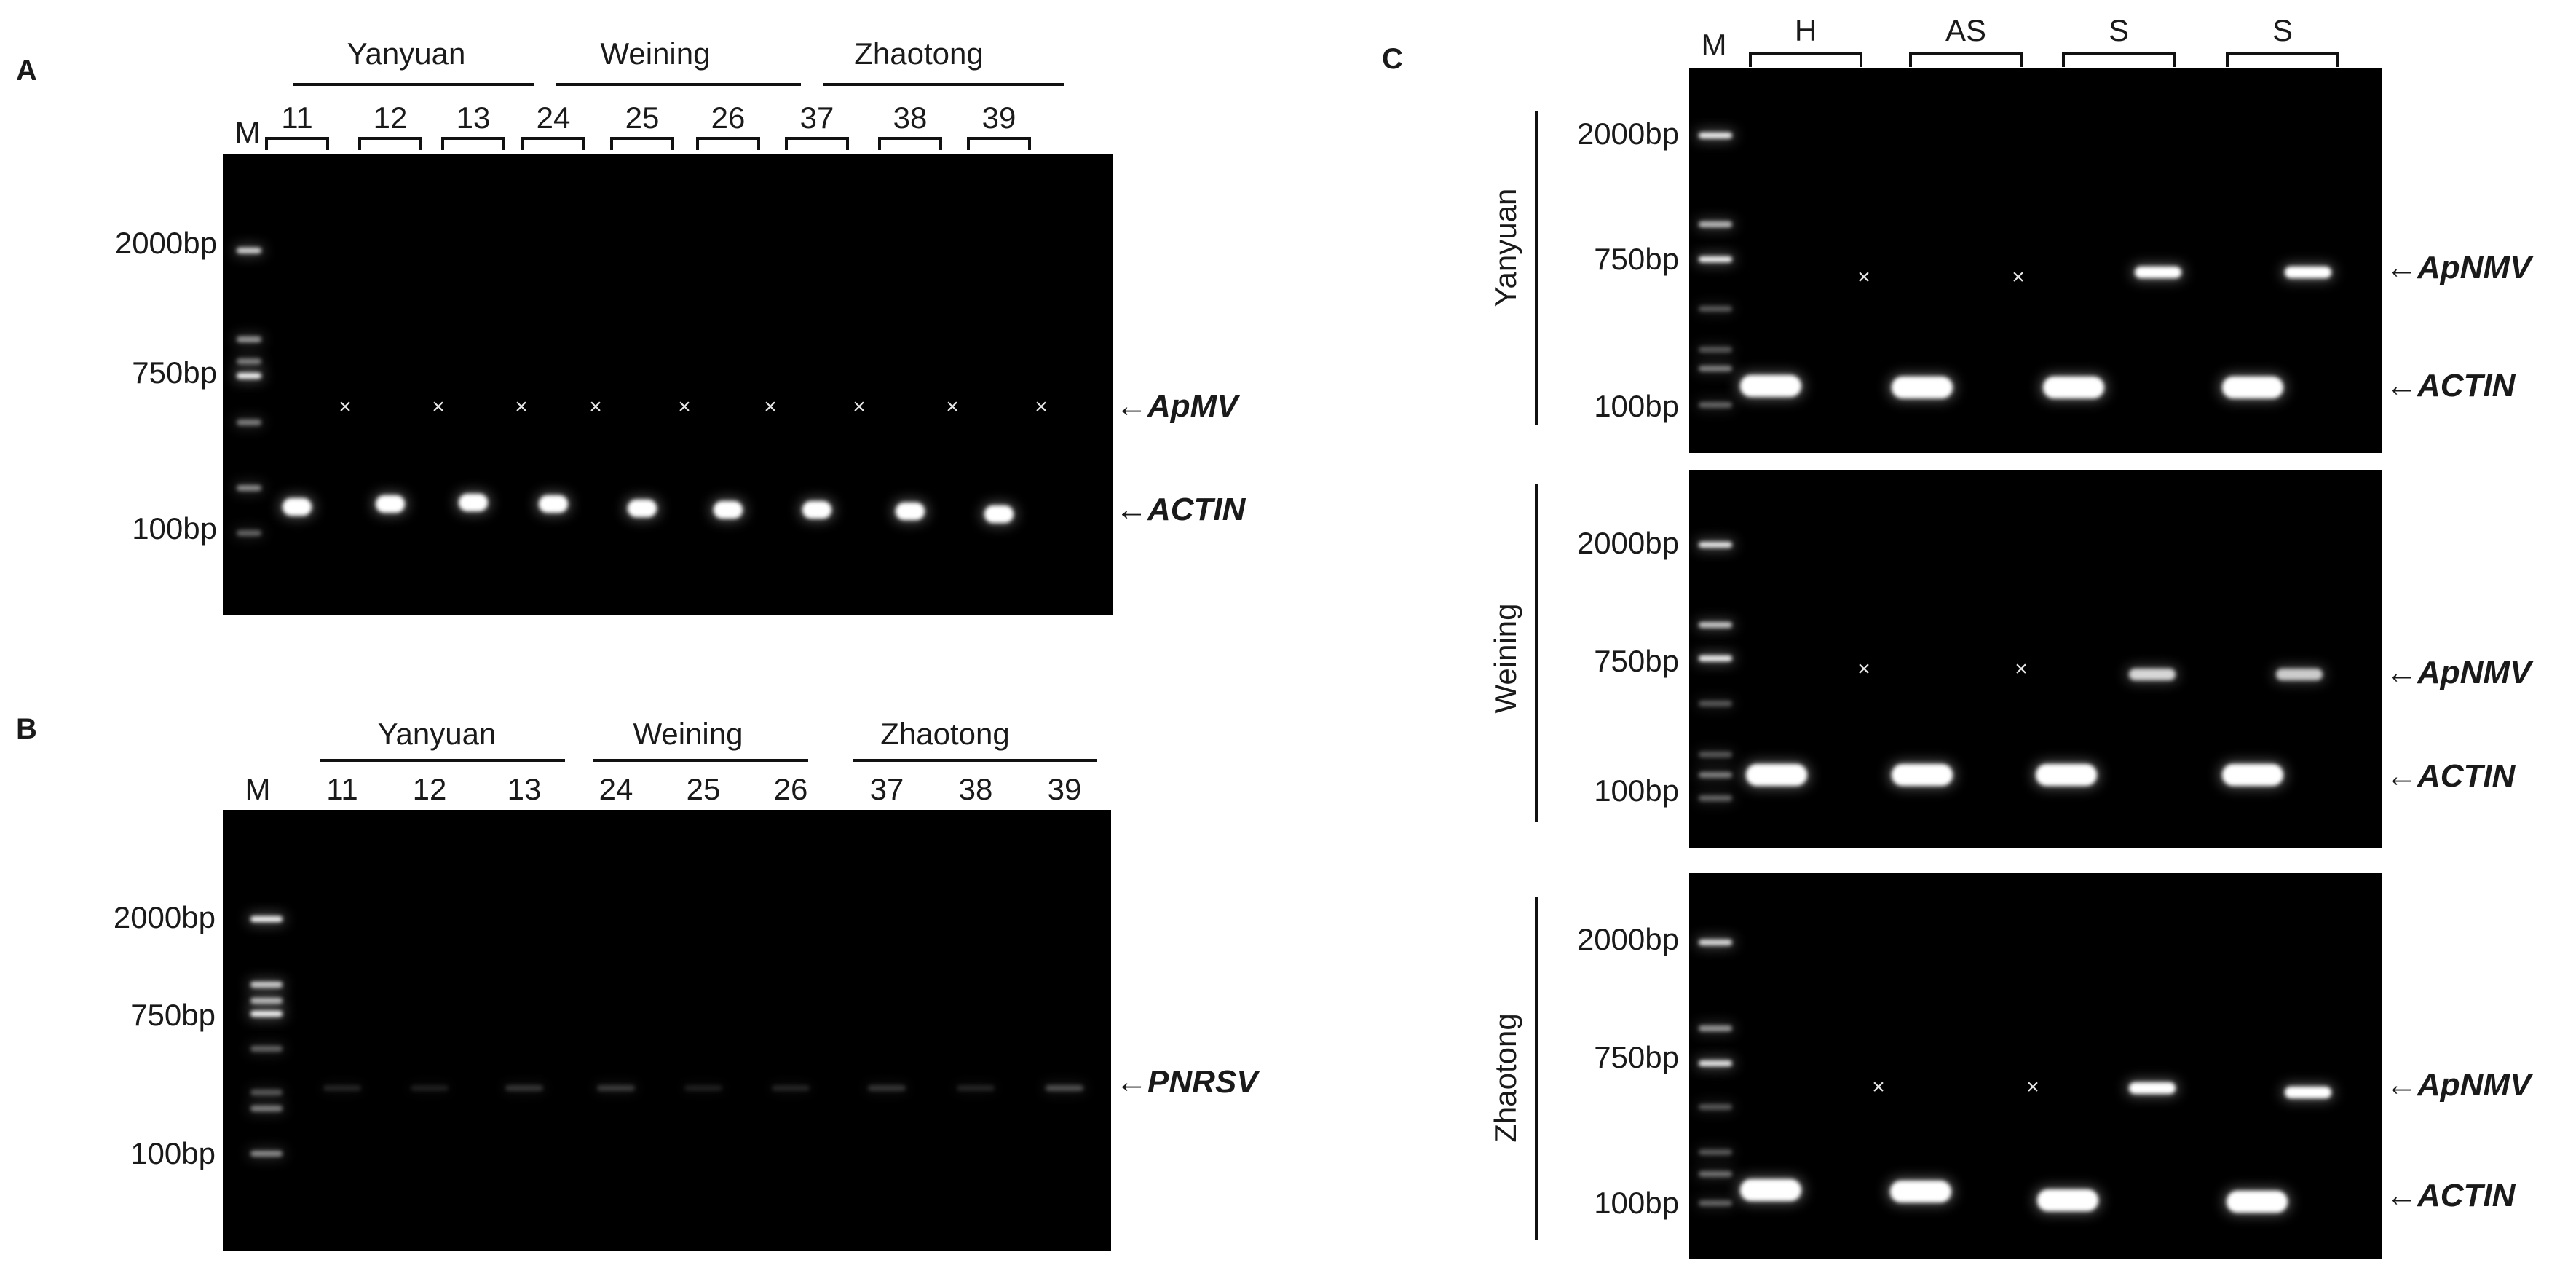 The width and height of the screenshot is (2576, 1276). What do you see at coordinates (27, 729) in the screenshot?
I see `panel-b-label: B` at bounding box center [27, 729].